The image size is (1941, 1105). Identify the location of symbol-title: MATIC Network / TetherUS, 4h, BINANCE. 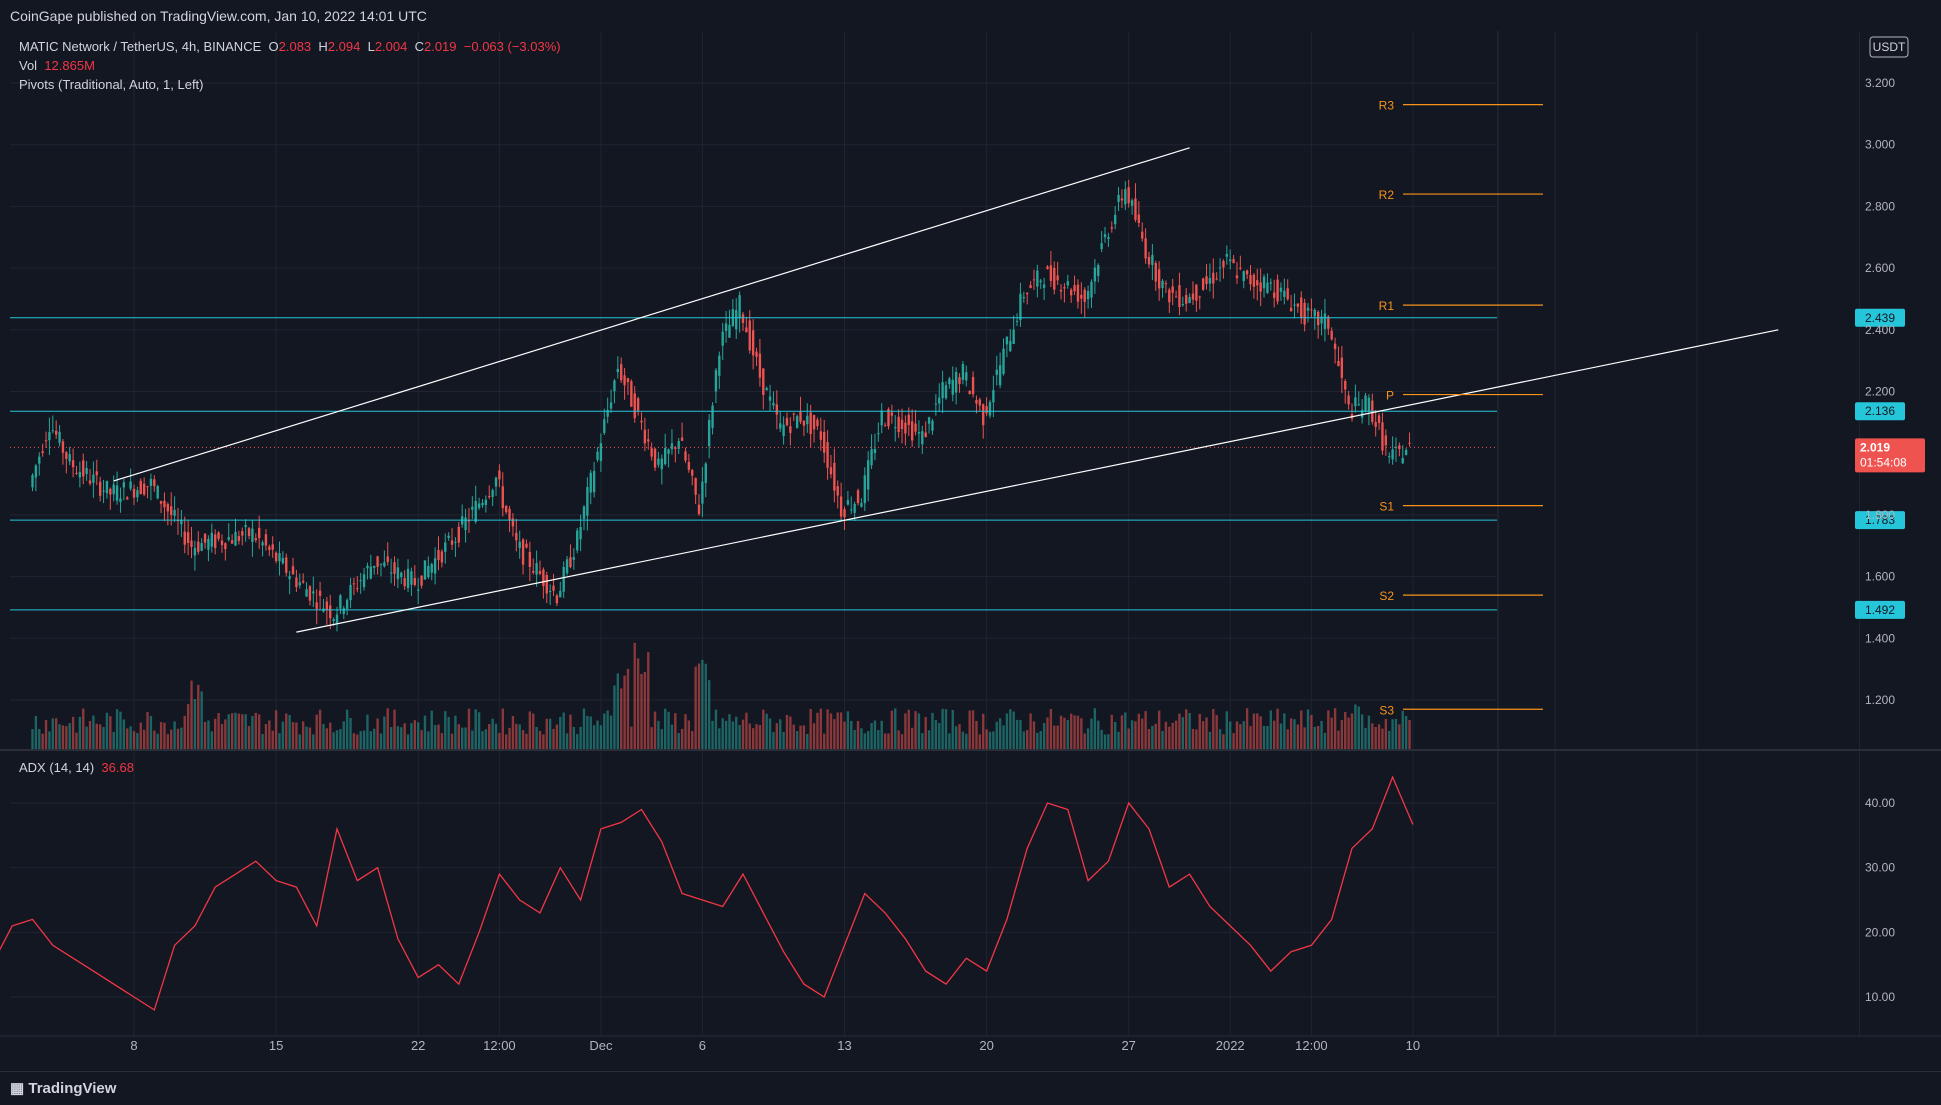
(140, 46).